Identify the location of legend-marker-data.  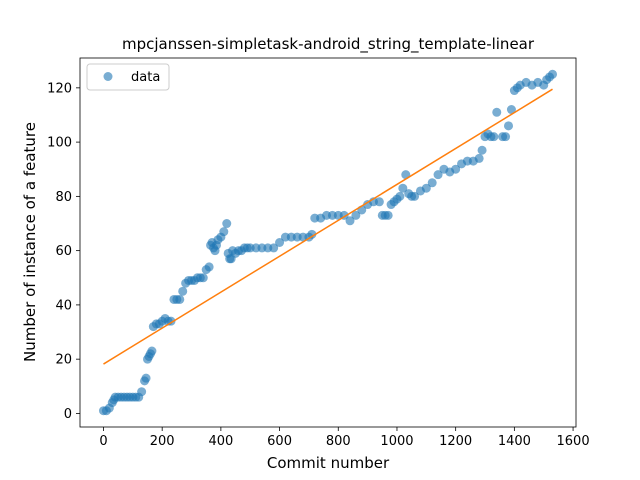
(108, 76).